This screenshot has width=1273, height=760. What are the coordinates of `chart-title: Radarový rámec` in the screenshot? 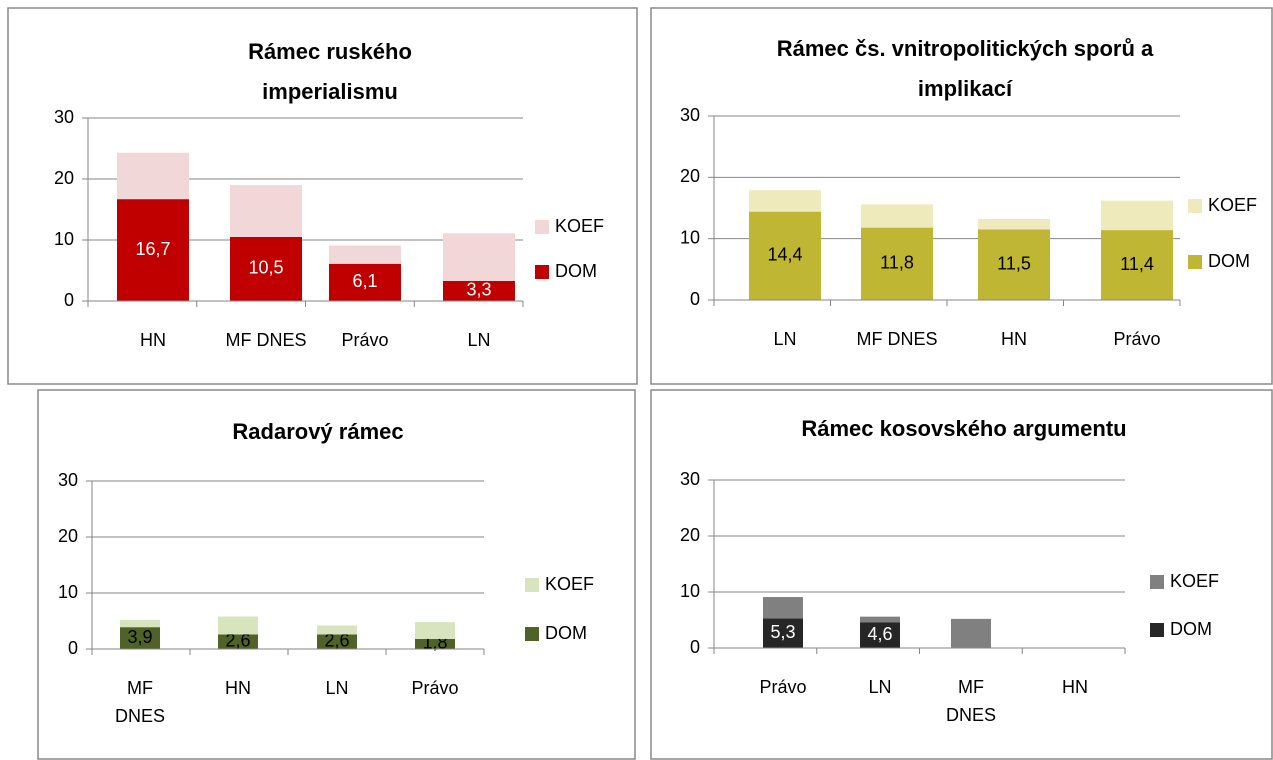 It's located at (317, 431).